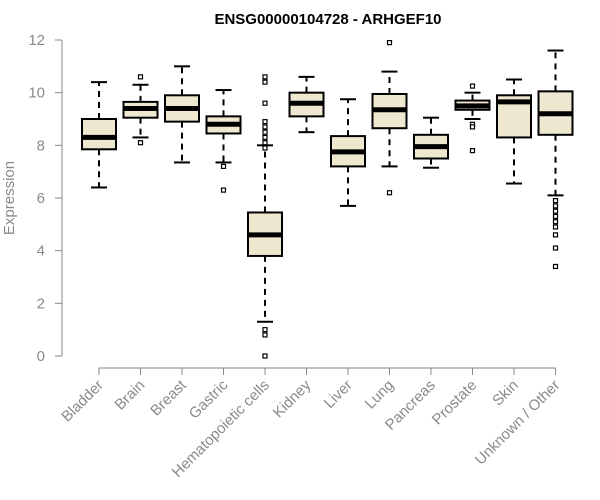 Image resolution: width=600 pixels, height=500 pixels. I want to click on y-tick-label: 0, so click(41, 356).